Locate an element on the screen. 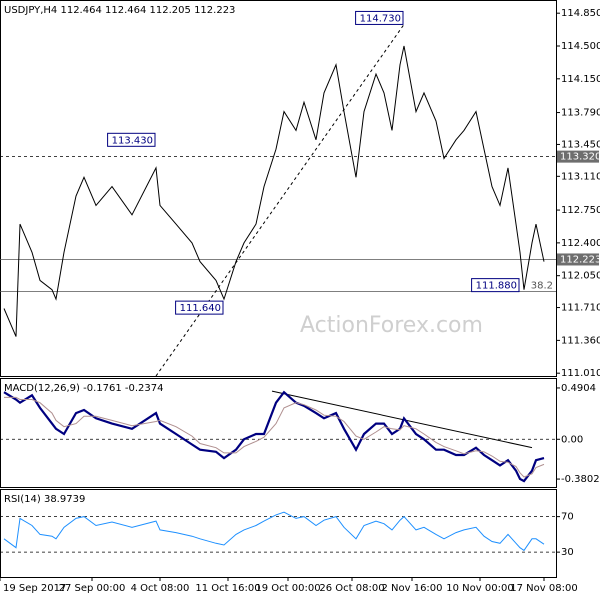  x-tick-label: 27 Sep 00:00 is located at coordinates (92, 588).